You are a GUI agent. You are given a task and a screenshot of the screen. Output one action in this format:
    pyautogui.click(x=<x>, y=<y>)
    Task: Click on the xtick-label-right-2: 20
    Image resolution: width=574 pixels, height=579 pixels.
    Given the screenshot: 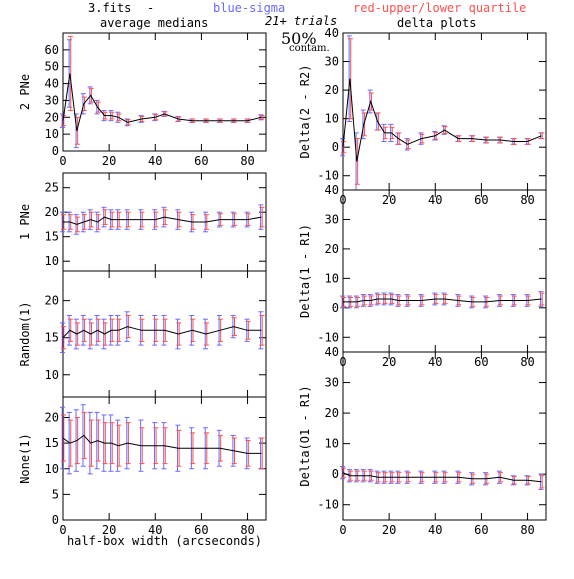 What is the action you would take?
    pyautogui.click(x=389, y=530)
    